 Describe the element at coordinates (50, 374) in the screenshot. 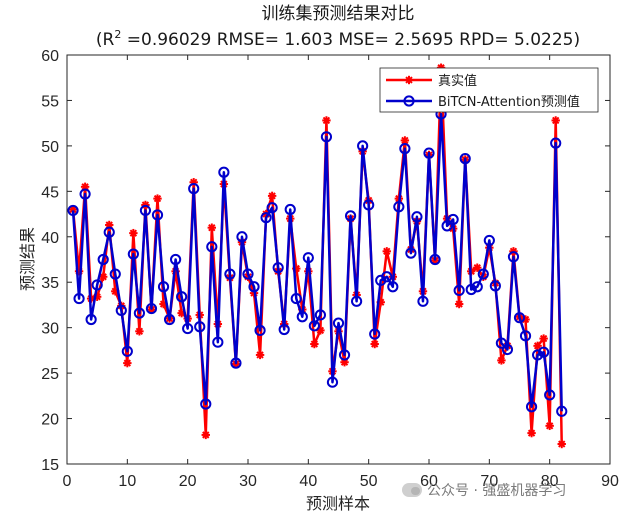

I see `y-tick-label: 25` at that location.